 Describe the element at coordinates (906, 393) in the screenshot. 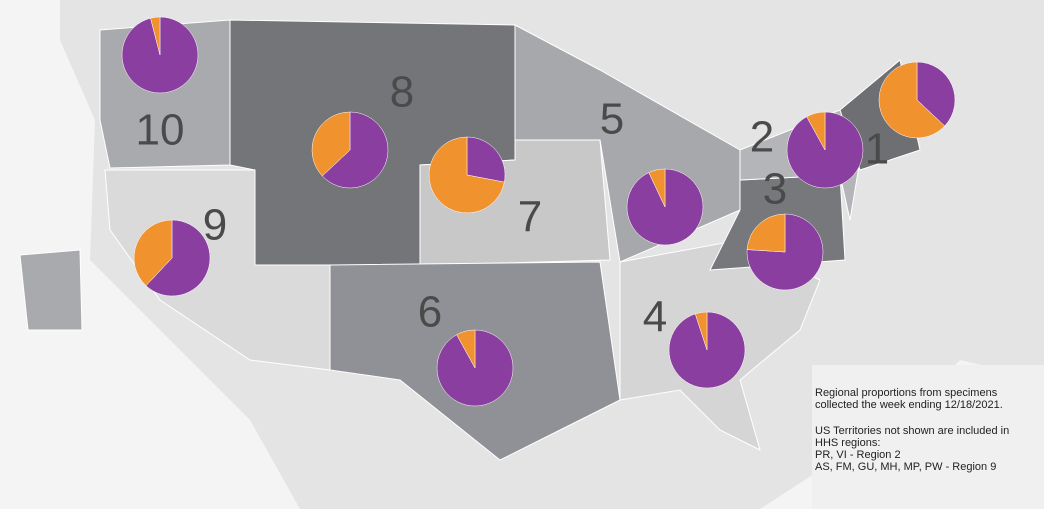

I see `note-line: Regional proportions from specimens` at that location.